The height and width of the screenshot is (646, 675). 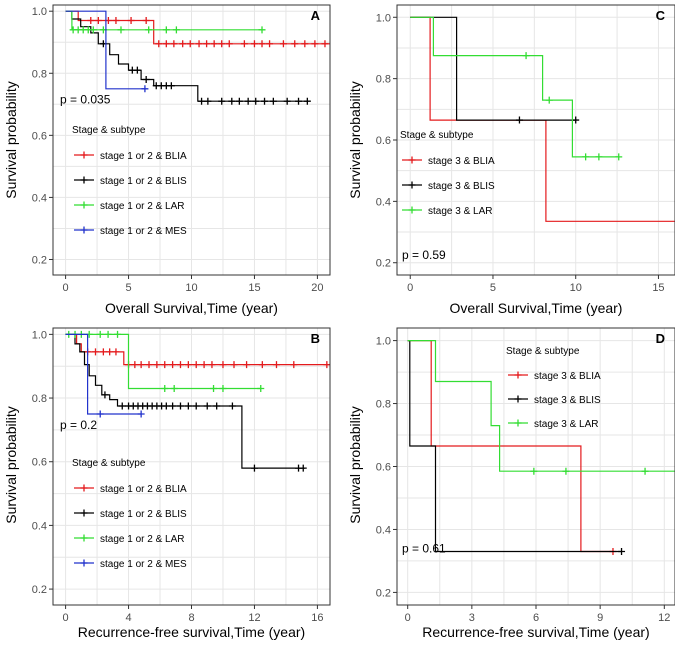 What do you see at coordinates (541, 406) in the screenshot?
I see `series-line-stage-3-lar` at bounding box center [541, 406].